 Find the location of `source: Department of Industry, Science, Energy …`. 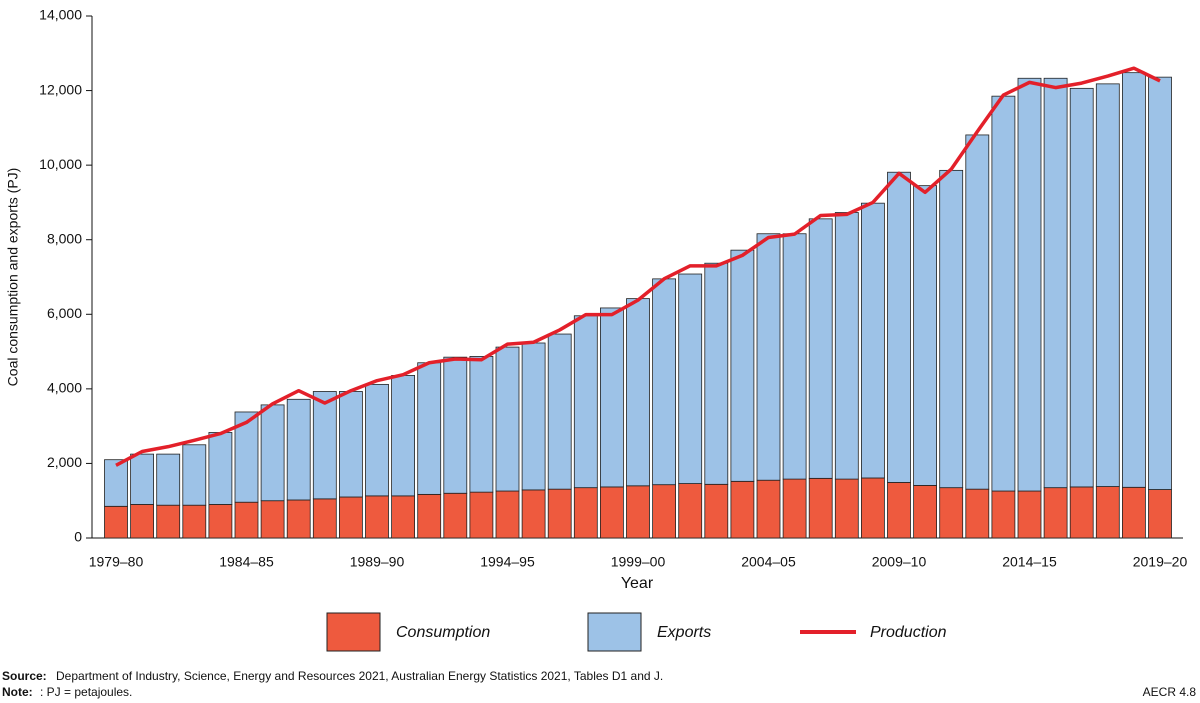

source: Department of Industry, Science, Energy … is located at coordinates (359, 676).